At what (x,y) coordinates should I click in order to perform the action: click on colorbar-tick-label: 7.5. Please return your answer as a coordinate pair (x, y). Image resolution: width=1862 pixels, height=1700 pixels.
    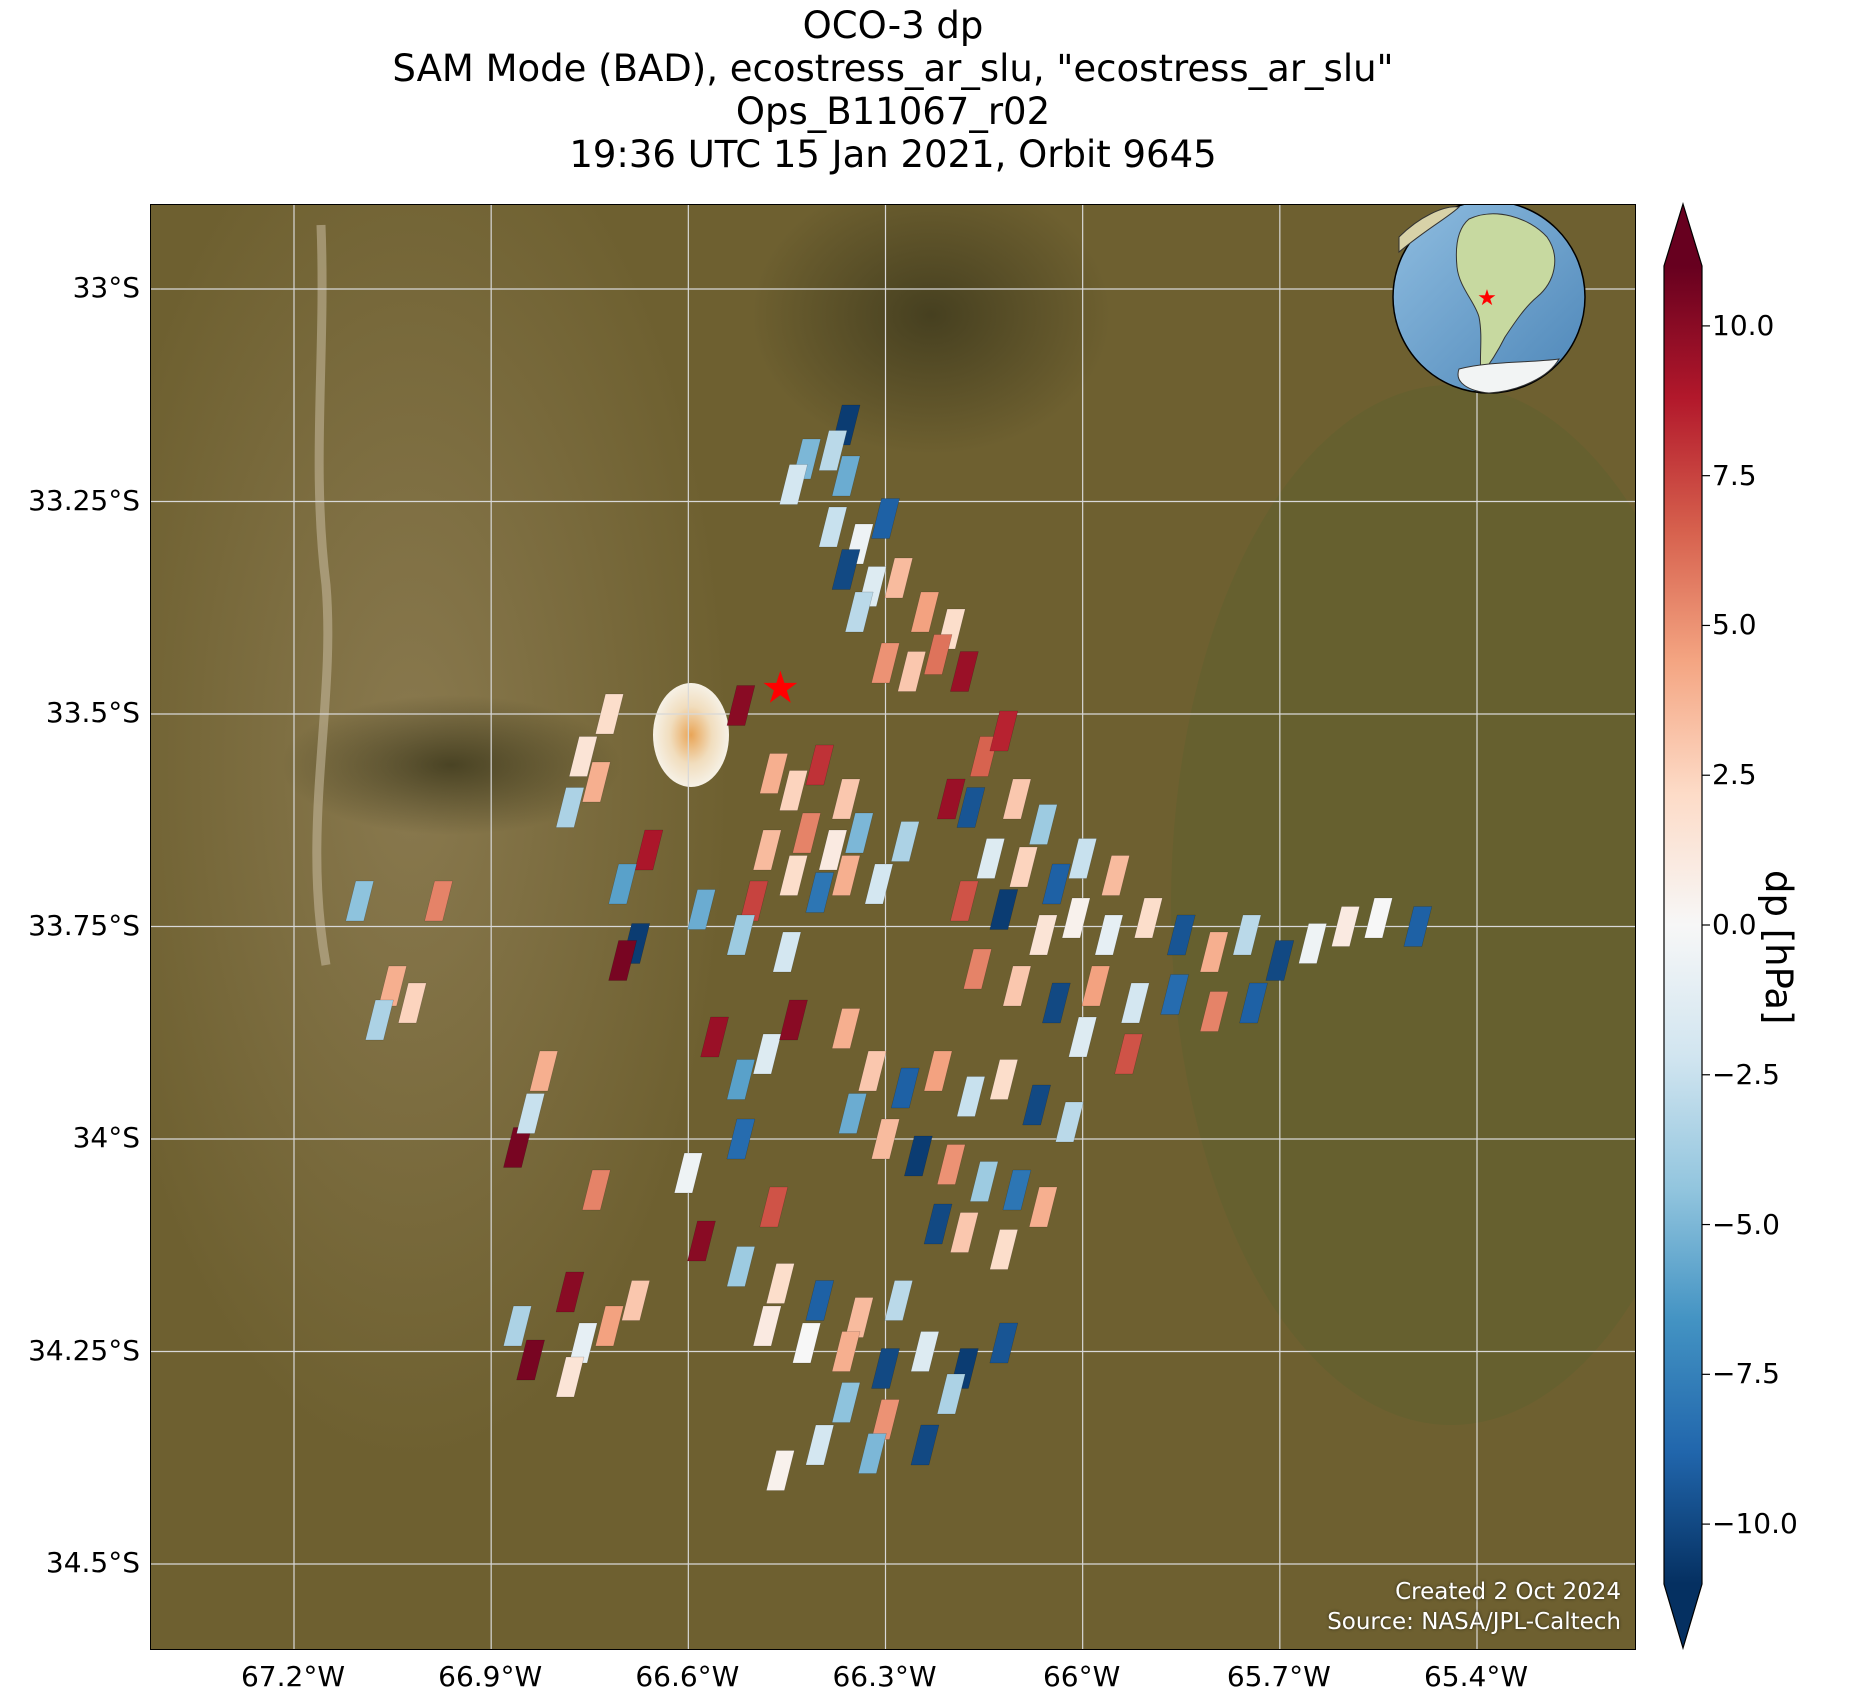
    Looking at the image, I should click on (1734, 475).